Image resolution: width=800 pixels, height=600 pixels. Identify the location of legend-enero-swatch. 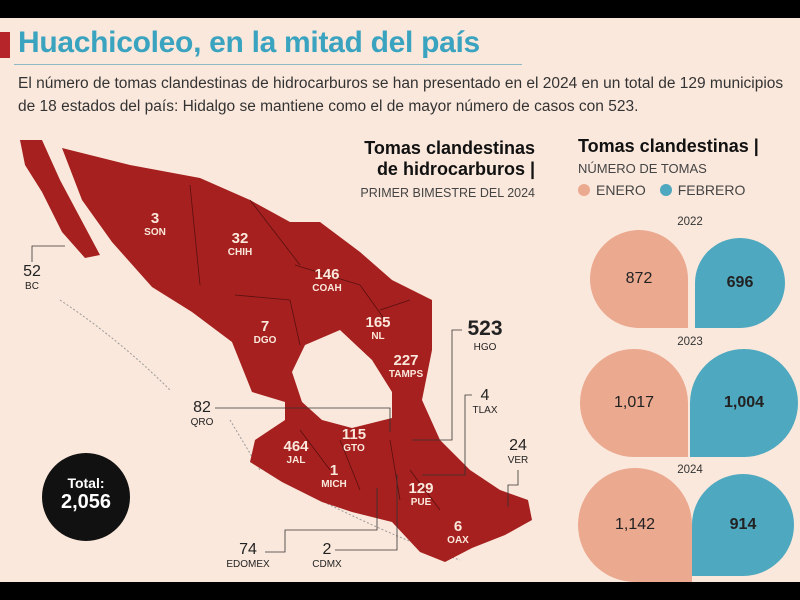
(584, 190).